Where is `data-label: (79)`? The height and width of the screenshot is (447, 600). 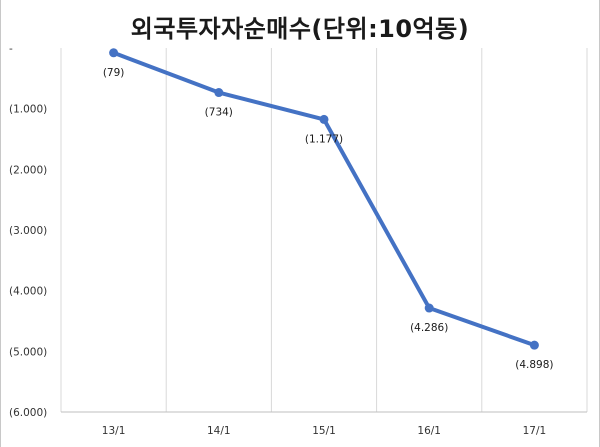 data-label: (79) is located at coordinates (114, 73).